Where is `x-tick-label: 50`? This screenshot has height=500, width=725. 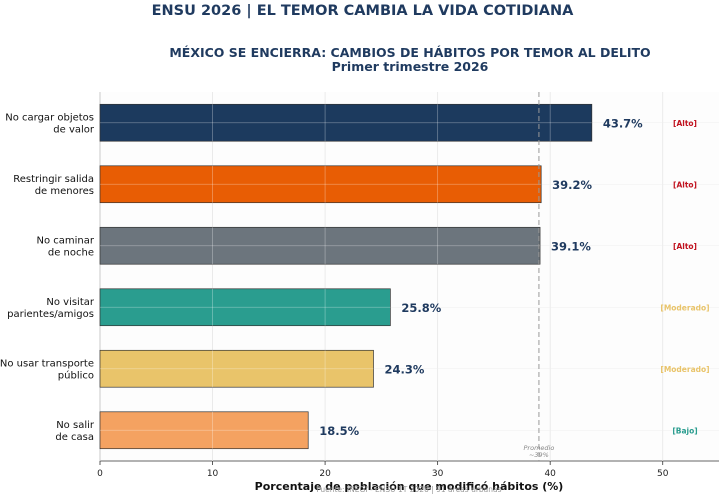
x-tick-label: 50 is located at coordinates (663, 474).